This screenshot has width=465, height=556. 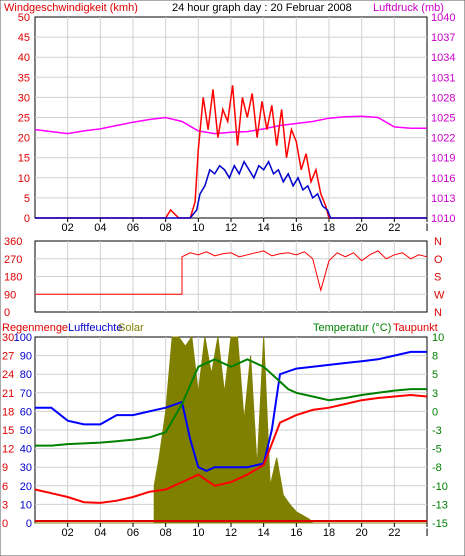 What do you see at coordinates (8, 357) in the screenshot?
I see `rain-y-tick: 27` at bounding box center [8, 357].